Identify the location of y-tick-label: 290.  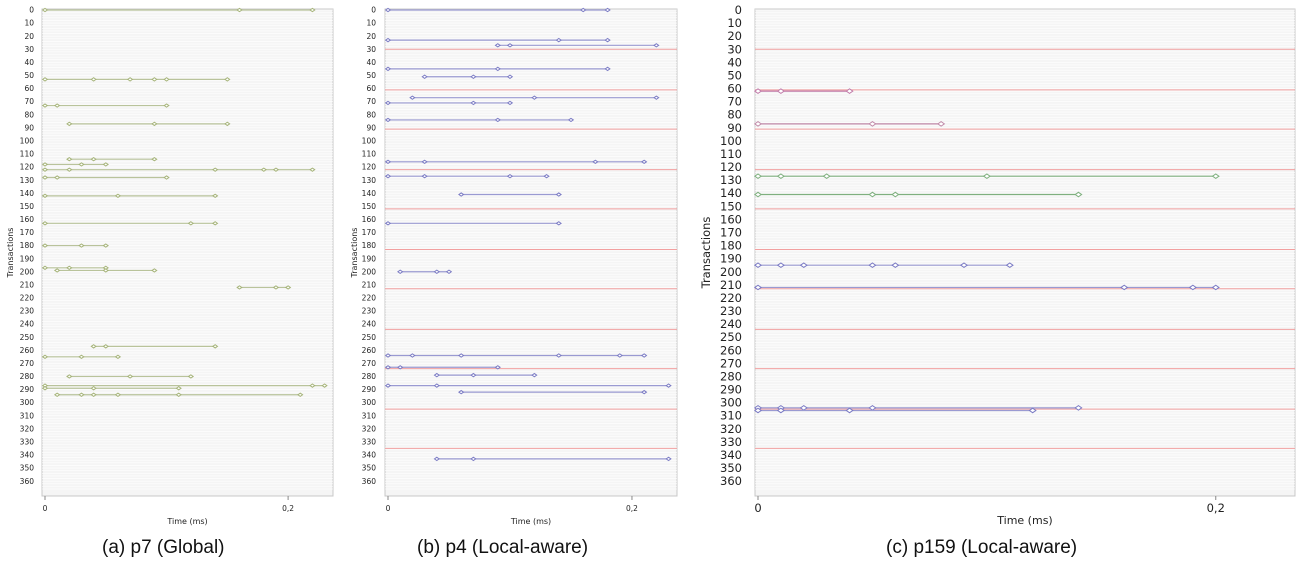
(731, 390).